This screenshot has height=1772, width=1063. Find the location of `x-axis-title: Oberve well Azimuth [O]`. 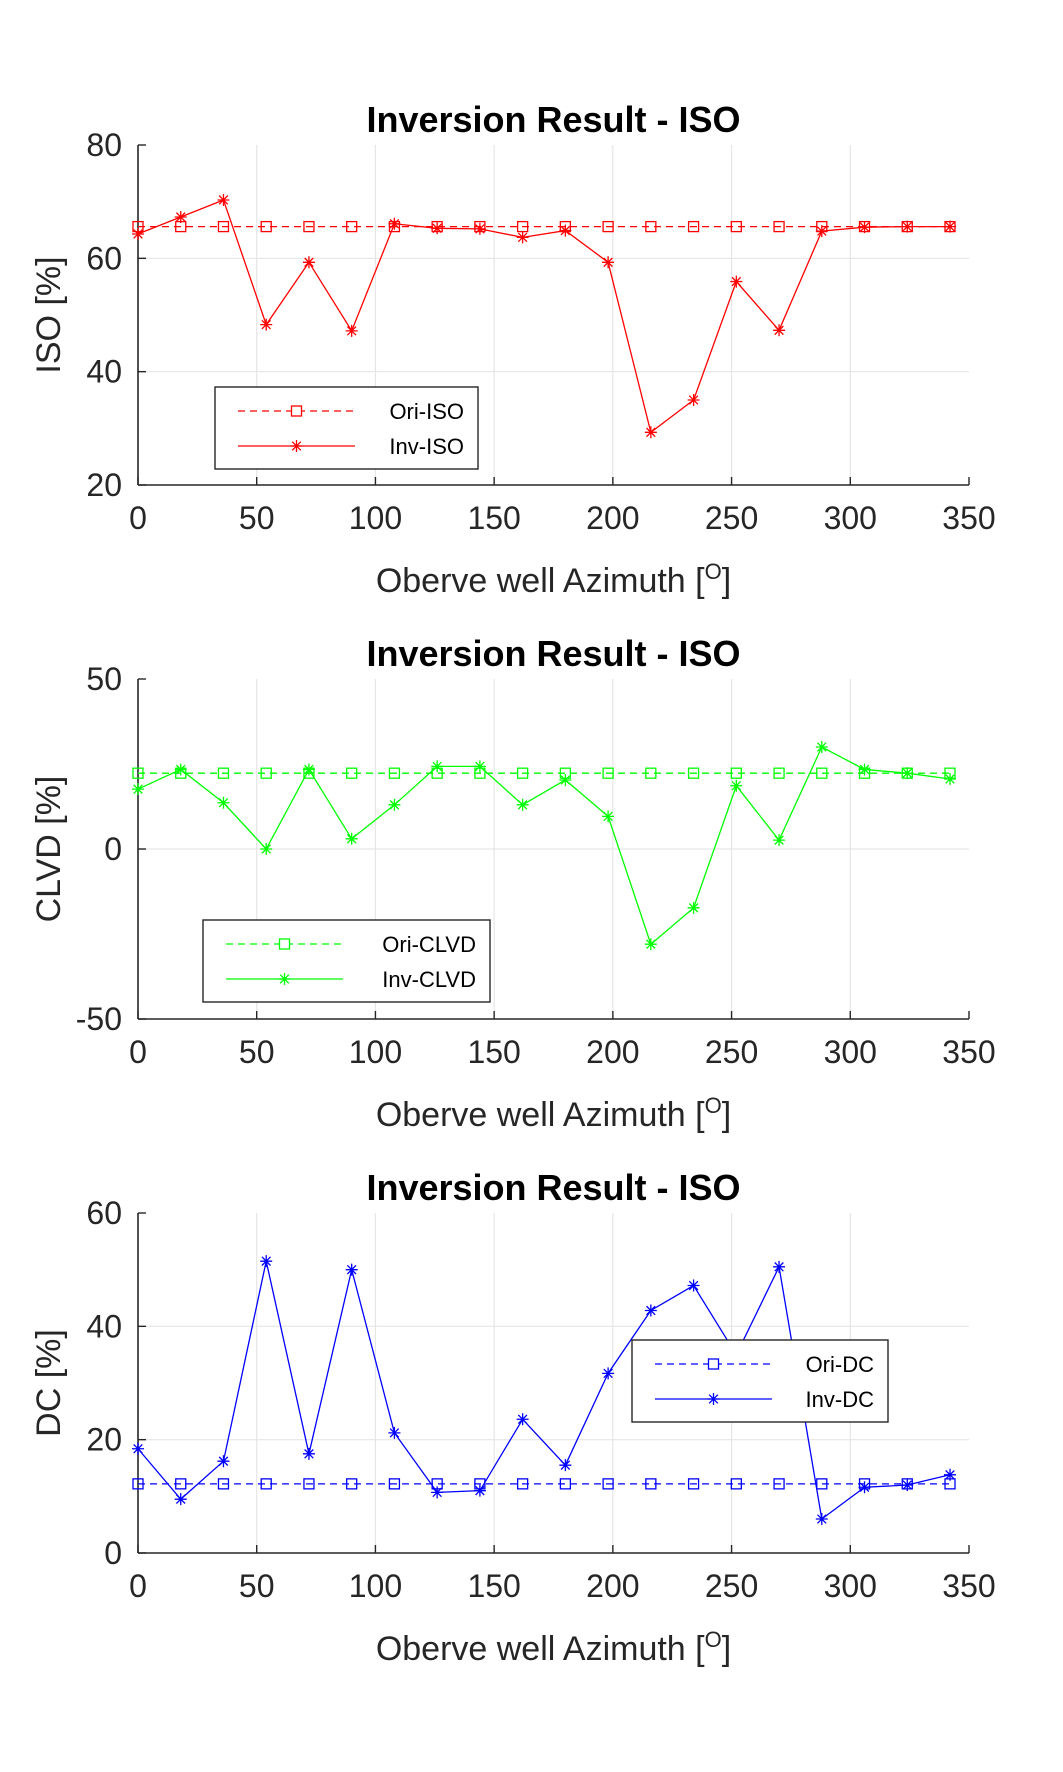

x-axis-title: Oberve well Azimuth [O] is located at coordinates (553, 579).